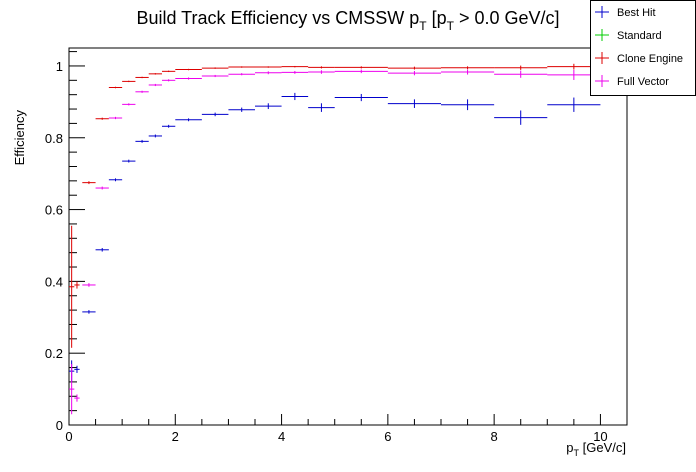  What do you see at coordinates (54, 138) in the screenshot?
I see `y-tick-label: 0.8` at bounding box center [54, 138].